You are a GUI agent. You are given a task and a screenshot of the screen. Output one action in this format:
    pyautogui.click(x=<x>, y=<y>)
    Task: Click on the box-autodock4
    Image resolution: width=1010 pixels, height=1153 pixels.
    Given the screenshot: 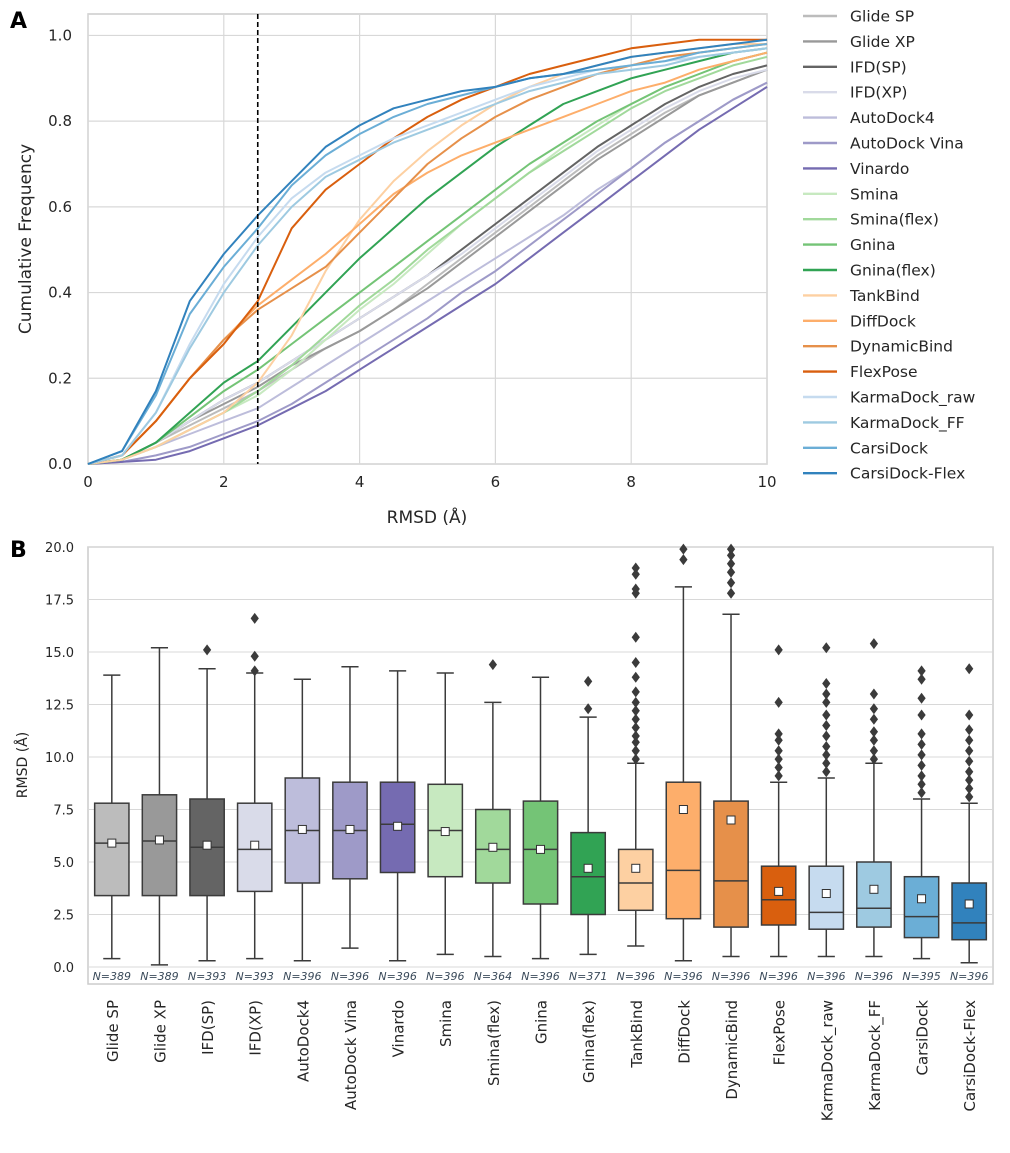 What is the action you would take?
    pyautogui.click(x=302, y=820)
    